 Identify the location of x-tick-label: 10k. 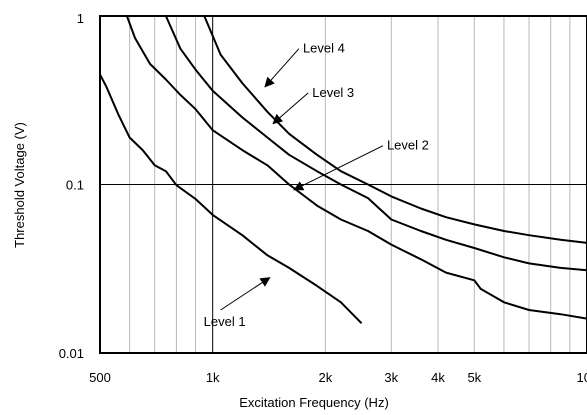
(582, 377).